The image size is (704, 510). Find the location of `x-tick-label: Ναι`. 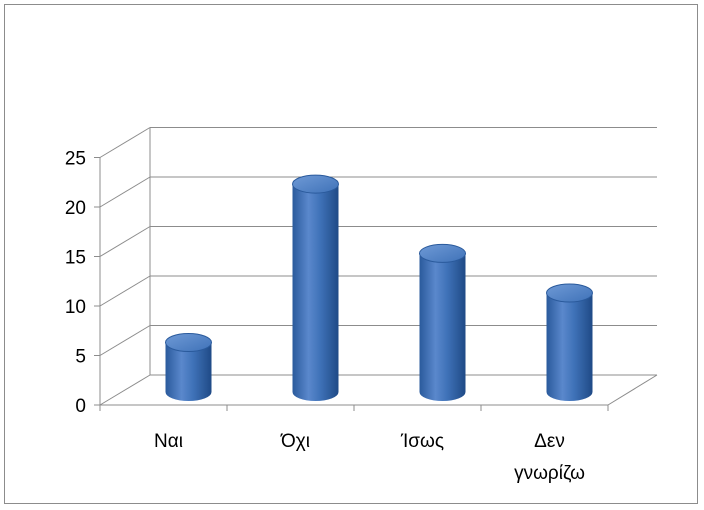

x-tick-label: Ναι is located at coordinates (168, 441).